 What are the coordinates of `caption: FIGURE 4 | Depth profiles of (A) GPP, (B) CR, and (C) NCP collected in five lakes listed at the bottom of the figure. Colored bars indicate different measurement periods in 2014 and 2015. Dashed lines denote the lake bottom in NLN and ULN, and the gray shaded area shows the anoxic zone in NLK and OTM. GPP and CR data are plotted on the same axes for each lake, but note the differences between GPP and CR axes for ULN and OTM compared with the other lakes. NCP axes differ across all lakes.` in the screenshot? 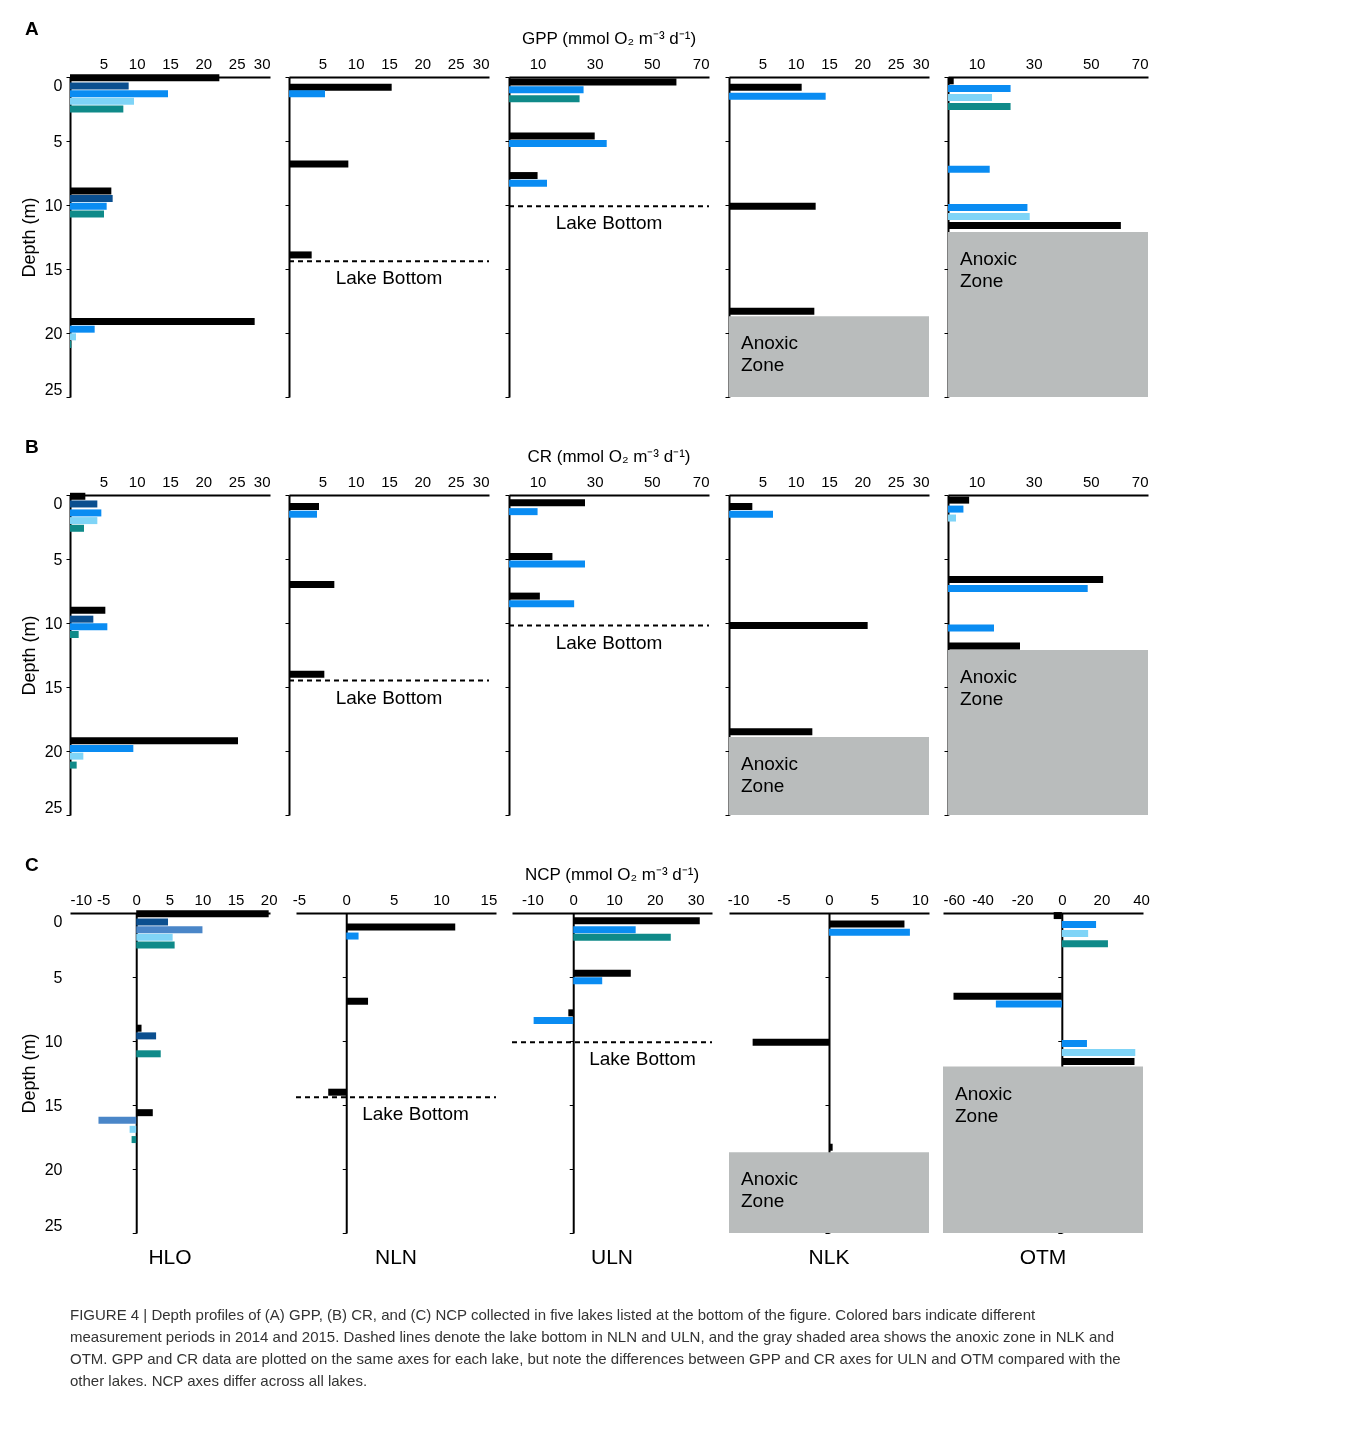 It's located at (595, 1347).